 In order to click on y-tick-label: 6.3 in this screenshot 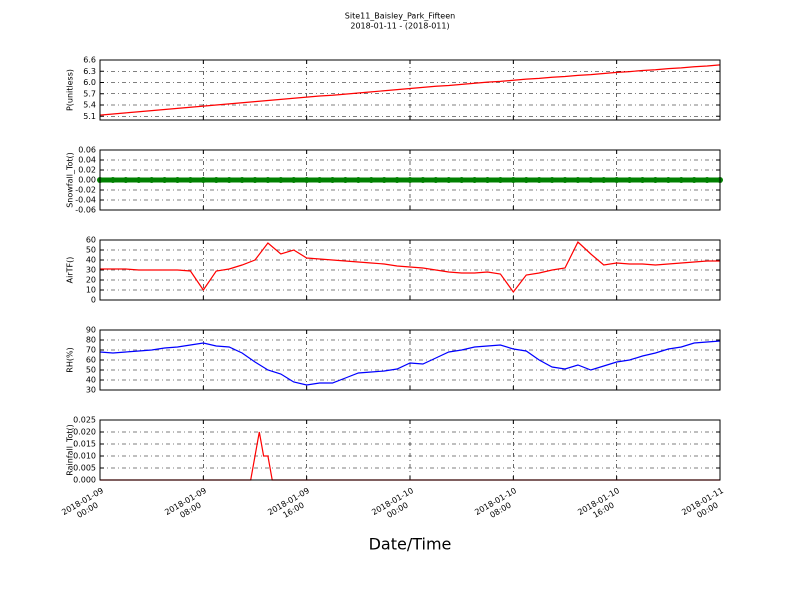, I will do `click(89, 71)`.